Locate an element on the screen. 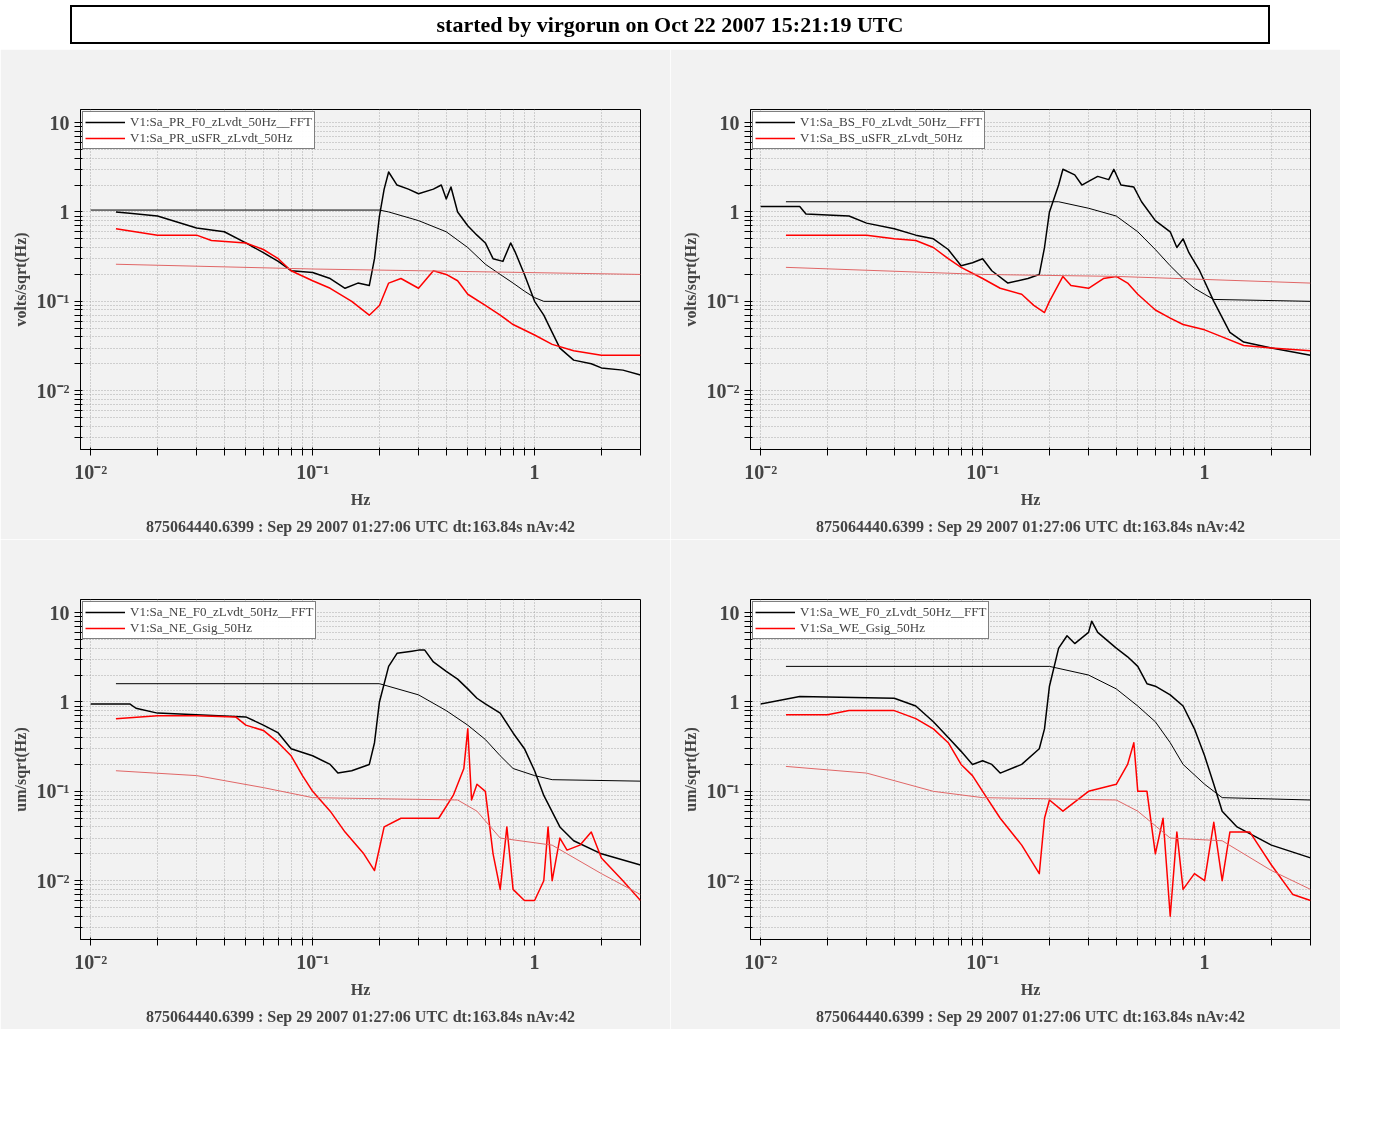 This screenshot has height=1132, width=1395. legend-label: V1:Sa_BS_uSFR_zLvdt_50Hz is located at coordinates (881, 138).